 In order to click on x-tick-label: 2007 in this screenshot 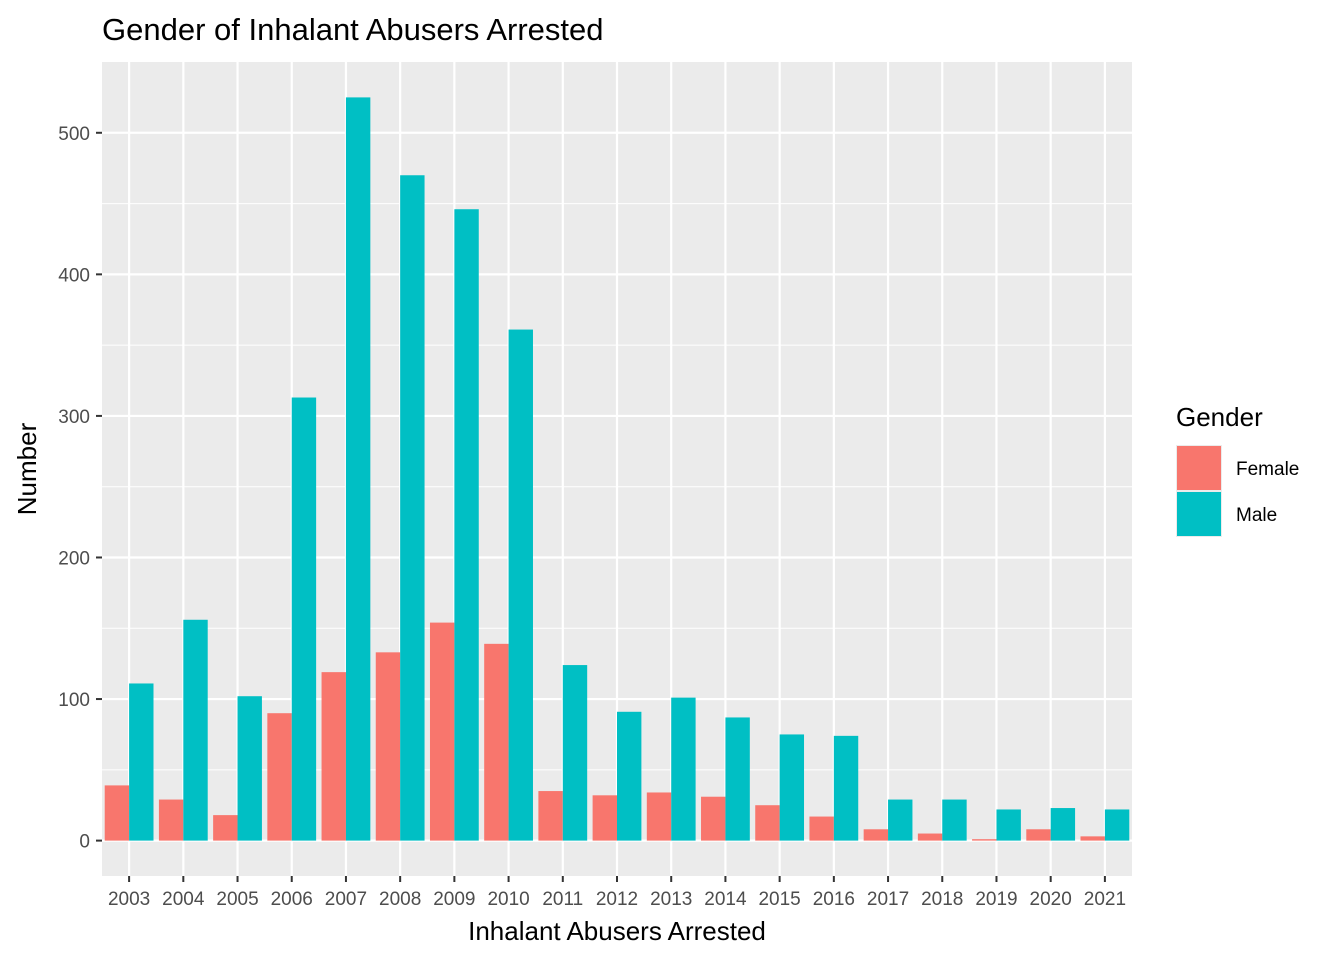, I will do `click(346, 899)`.